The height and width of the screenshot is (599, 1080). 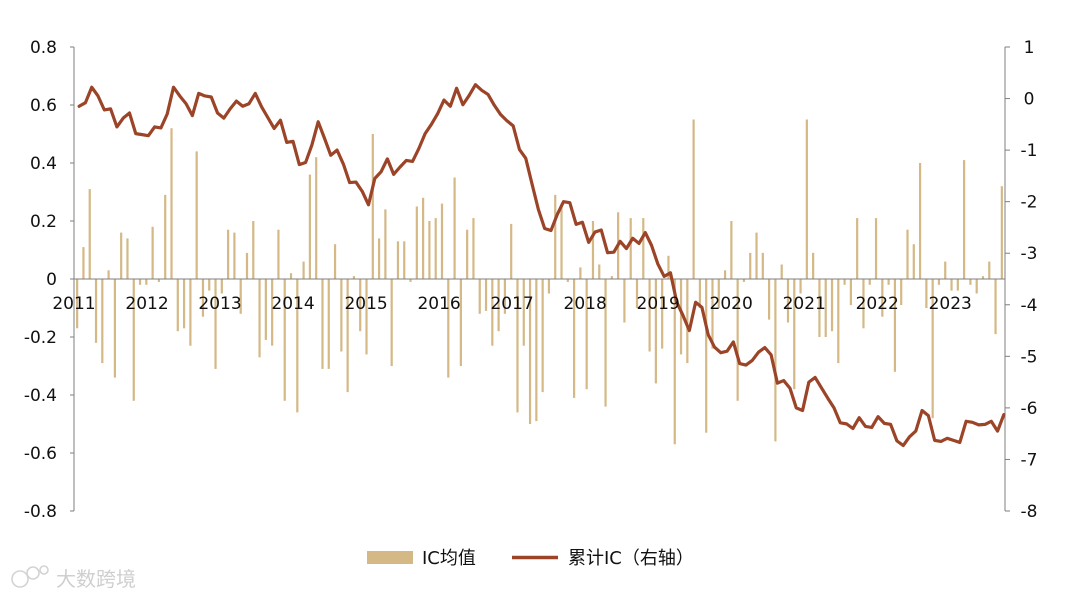 I want to click on x-tick-label-2011: 2011, so click(x=73, y=304).